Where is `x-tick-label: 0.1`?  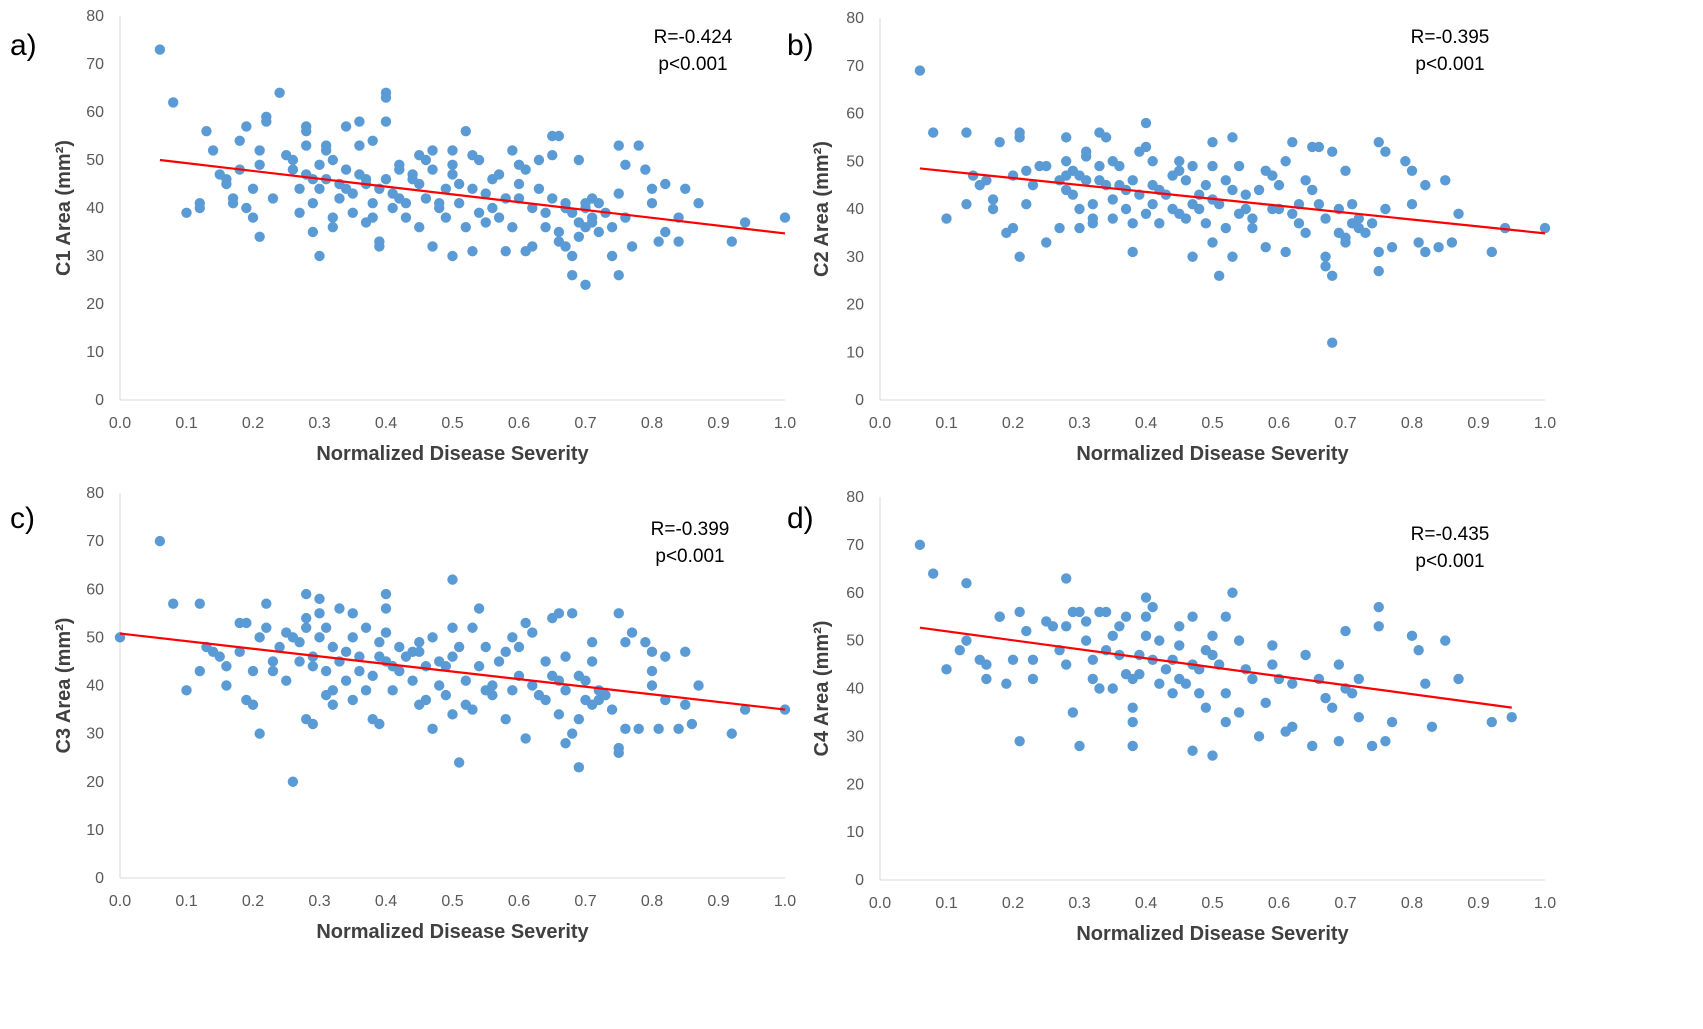 x-tick-label: 0.1 is located at coordinates (946, 903).